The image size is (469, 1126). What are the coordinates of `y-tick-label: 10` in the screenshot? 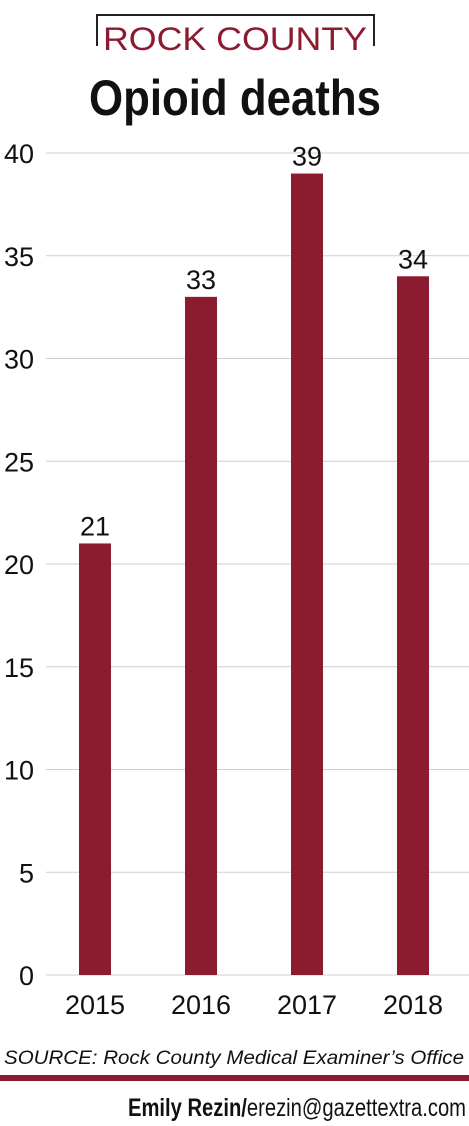 It's located at (19, 771).